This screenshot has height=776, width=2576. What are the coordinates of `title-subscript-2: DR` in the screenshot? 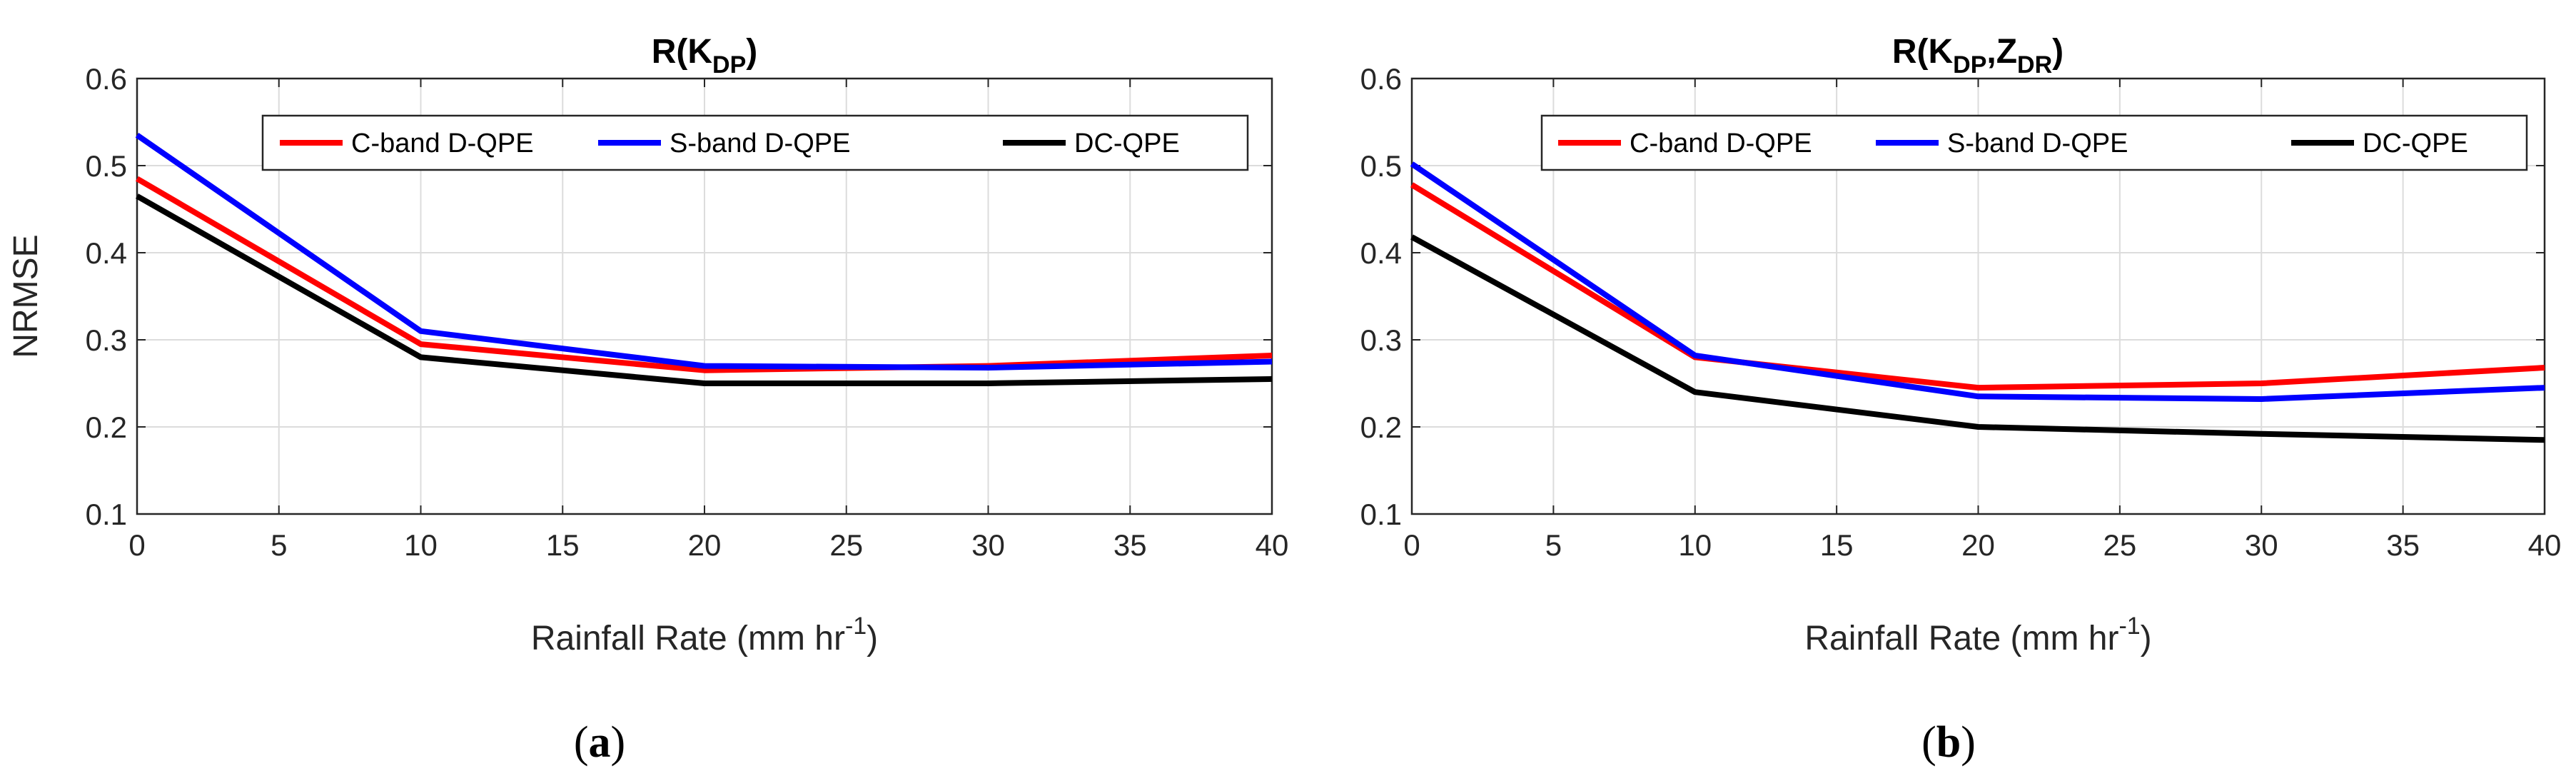 It's located at (2034, 65).